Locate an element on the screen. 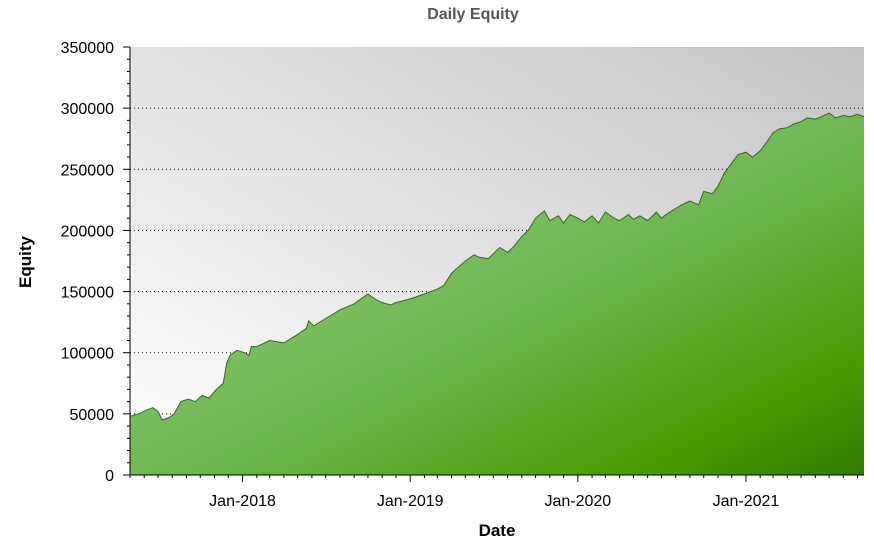 The width and height of the screenshot is (874, 546). x-tick-label: Jan-2018 is located at coordinates (242, 501).